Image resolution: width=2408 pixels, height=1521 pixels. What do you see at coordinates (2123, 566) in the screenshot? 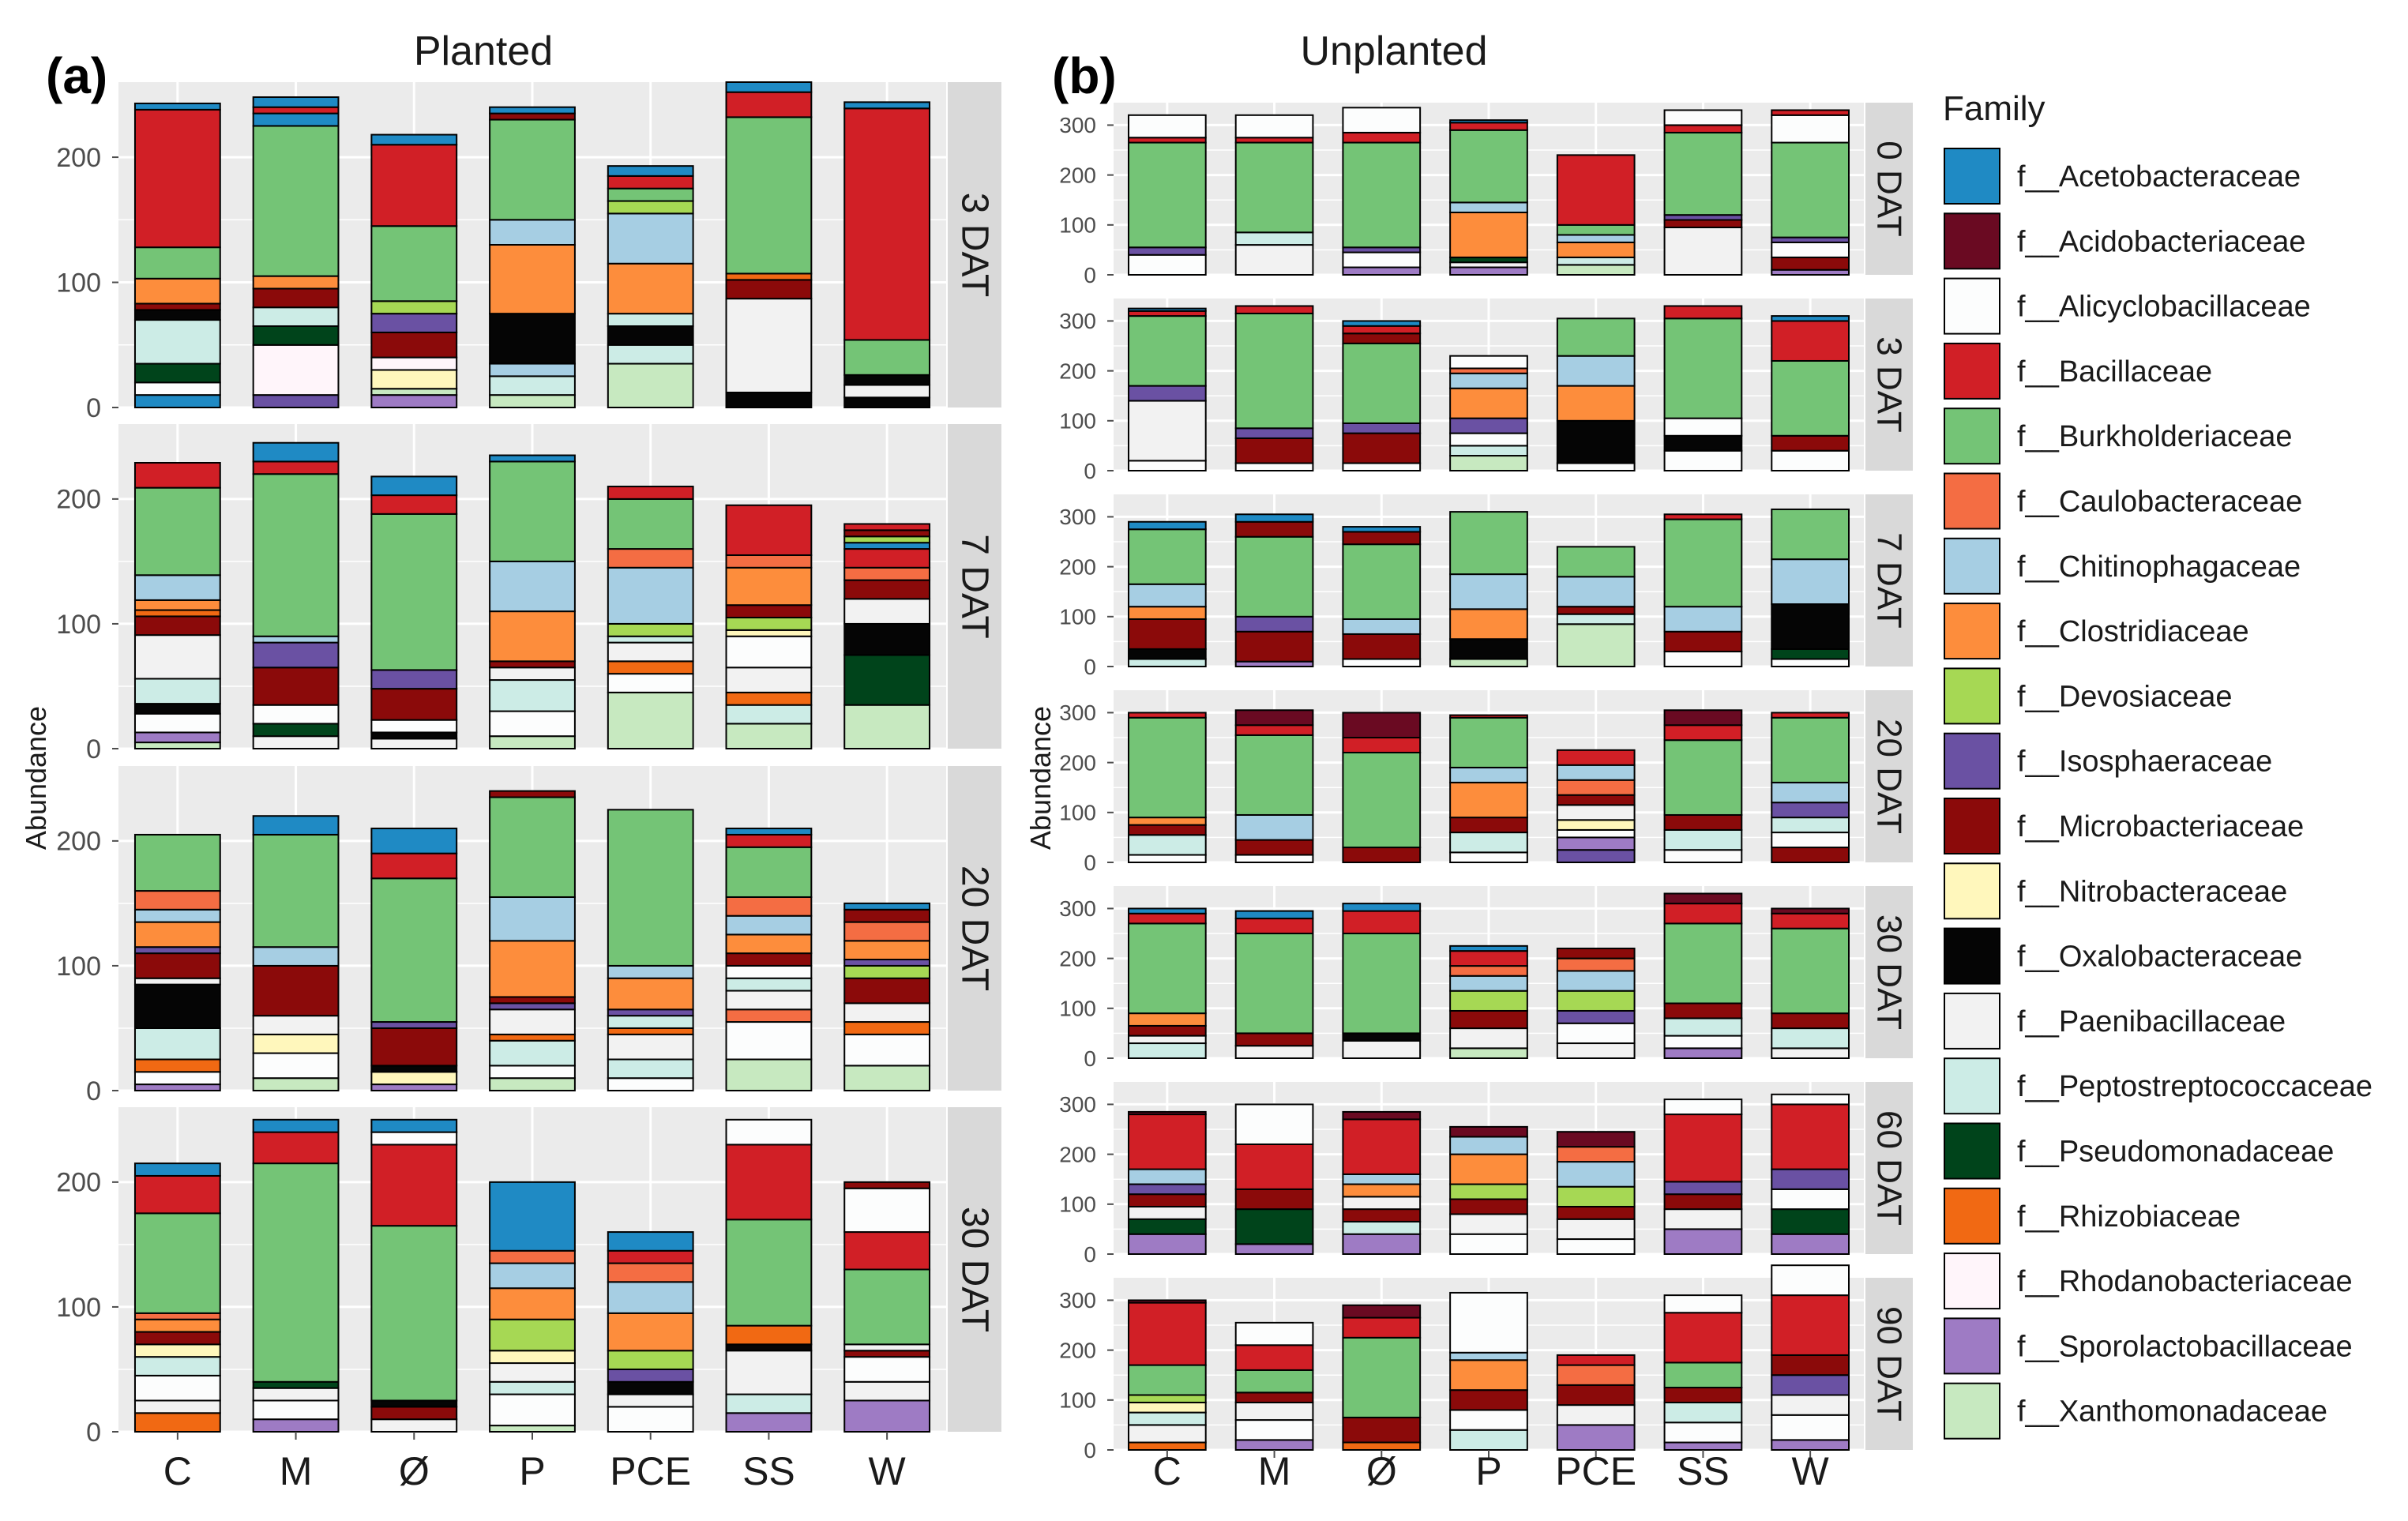
I see `legend-item-f-chitinophagaceae: f__Chitinophagaceae` at bounding box center [2123, 566].